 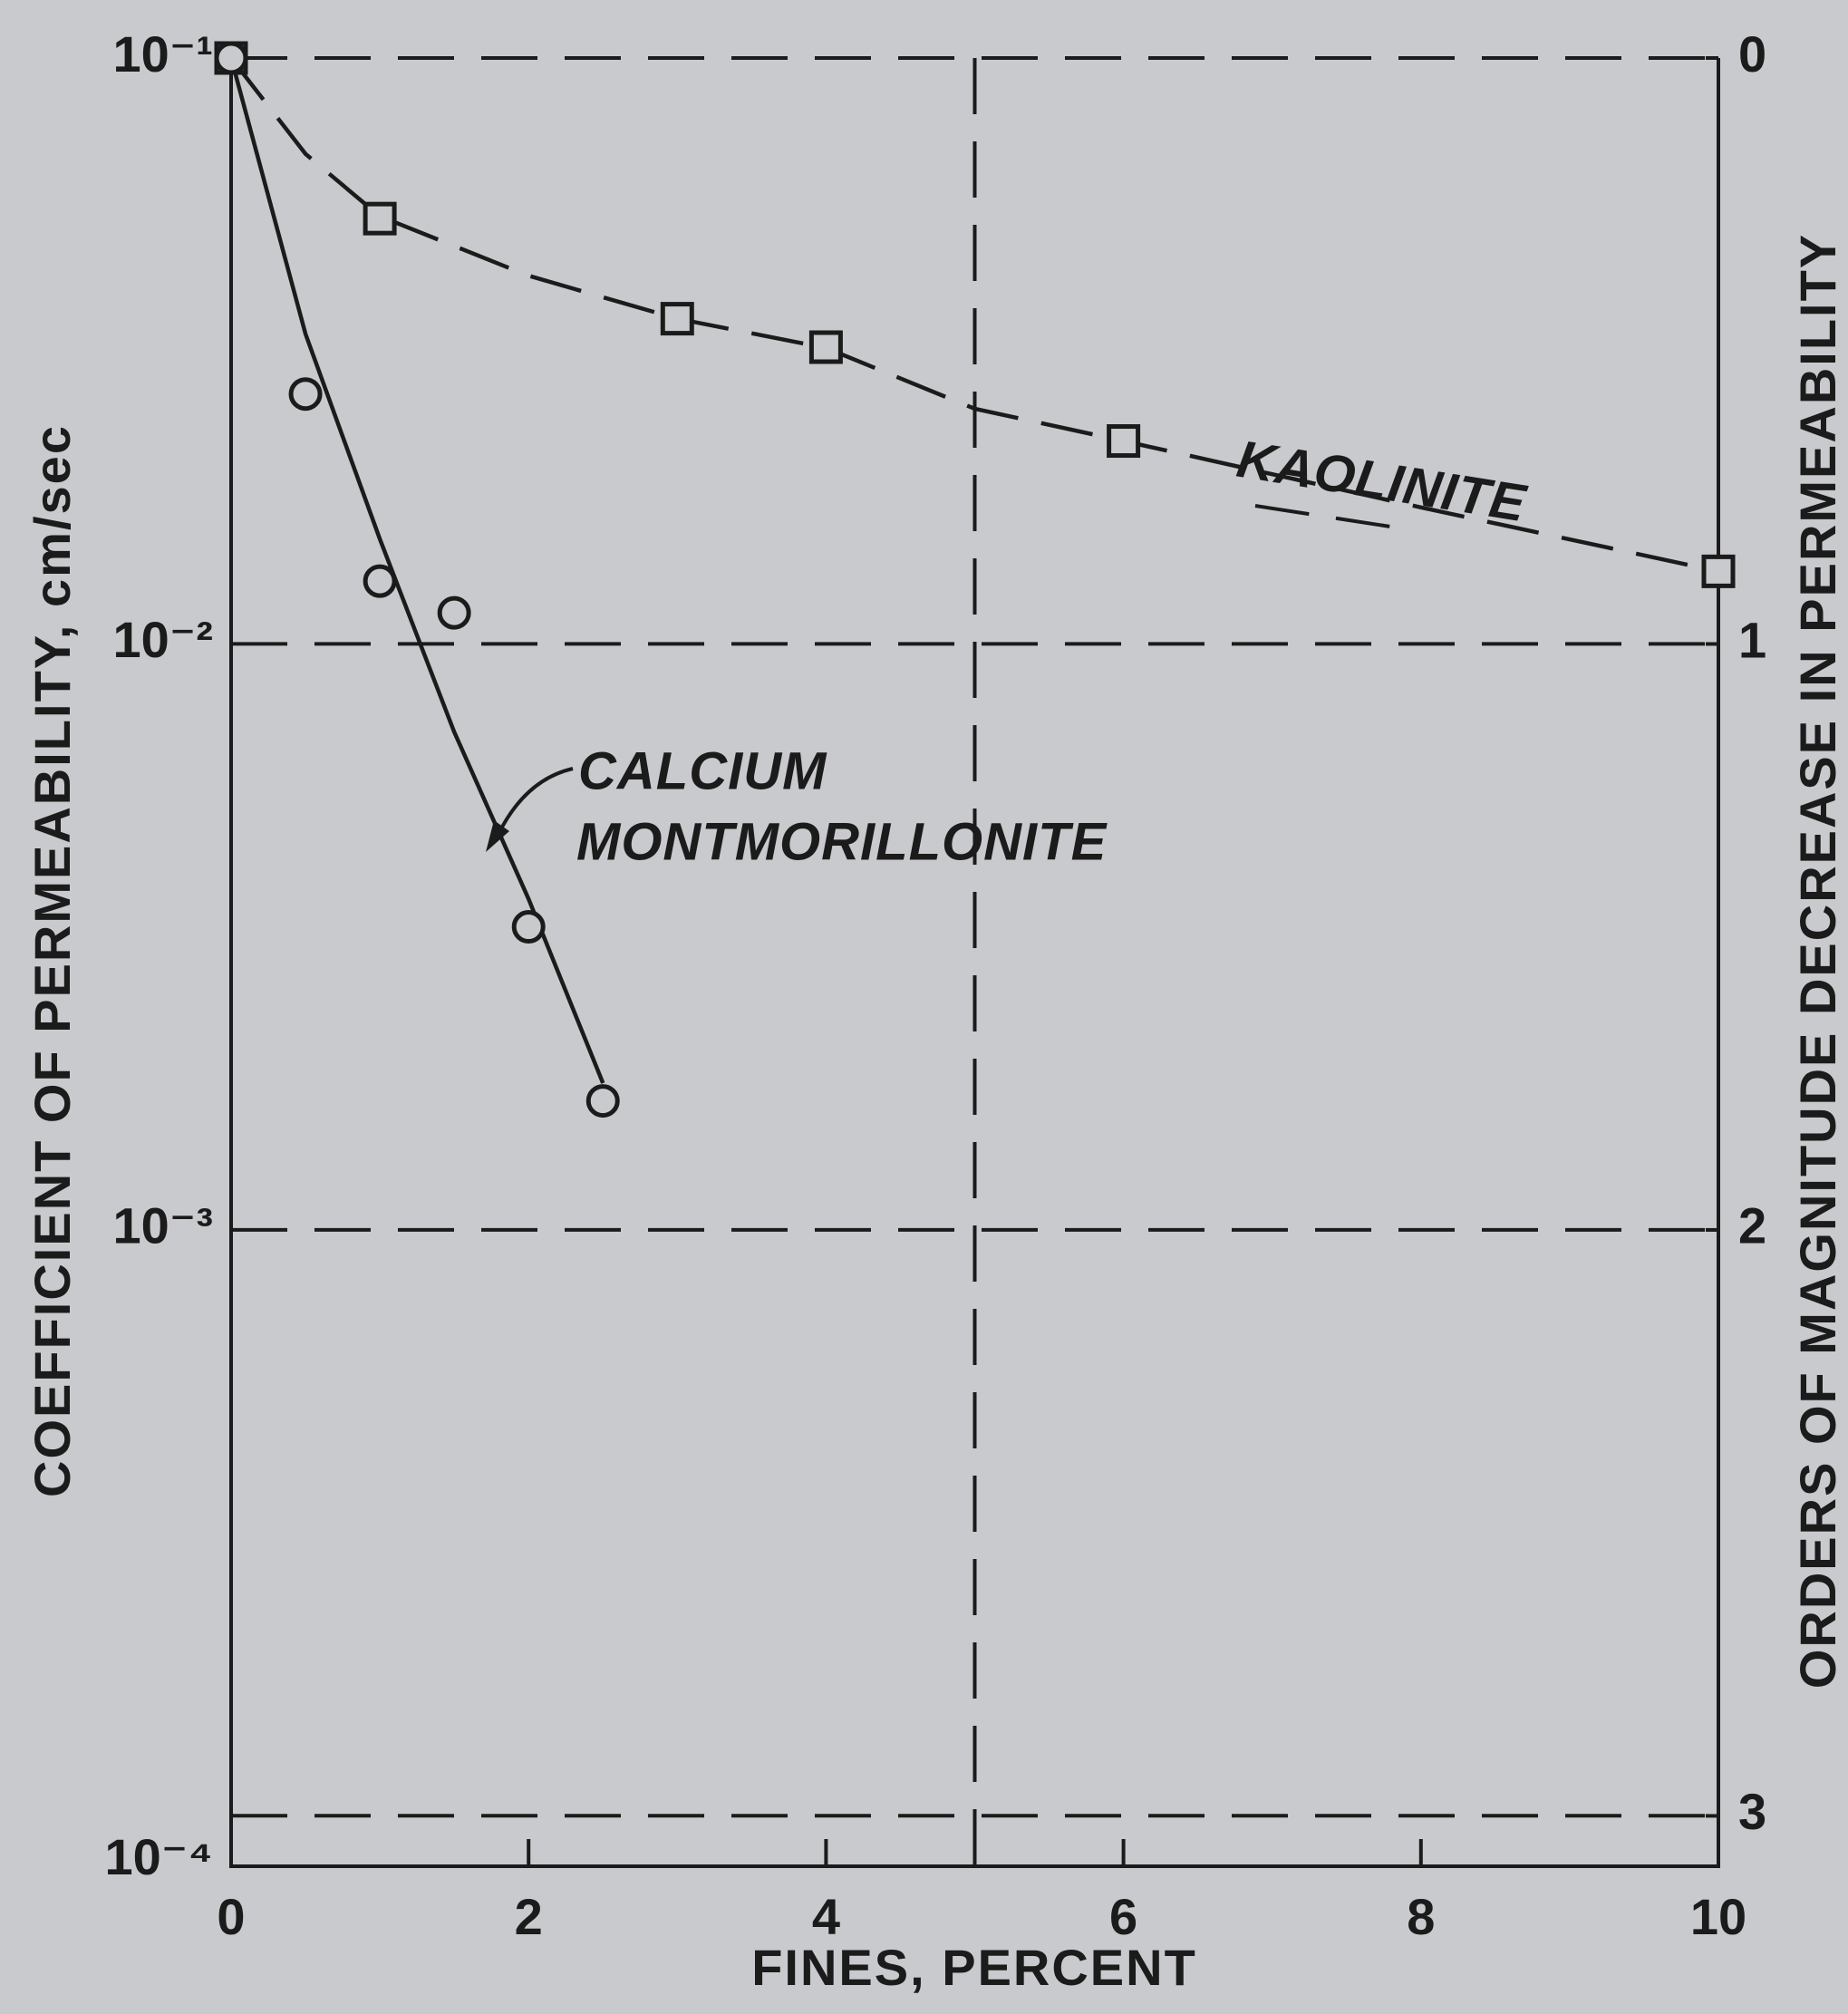 I want to click on x-tick-label: 4, so click(x=826, y=1917).